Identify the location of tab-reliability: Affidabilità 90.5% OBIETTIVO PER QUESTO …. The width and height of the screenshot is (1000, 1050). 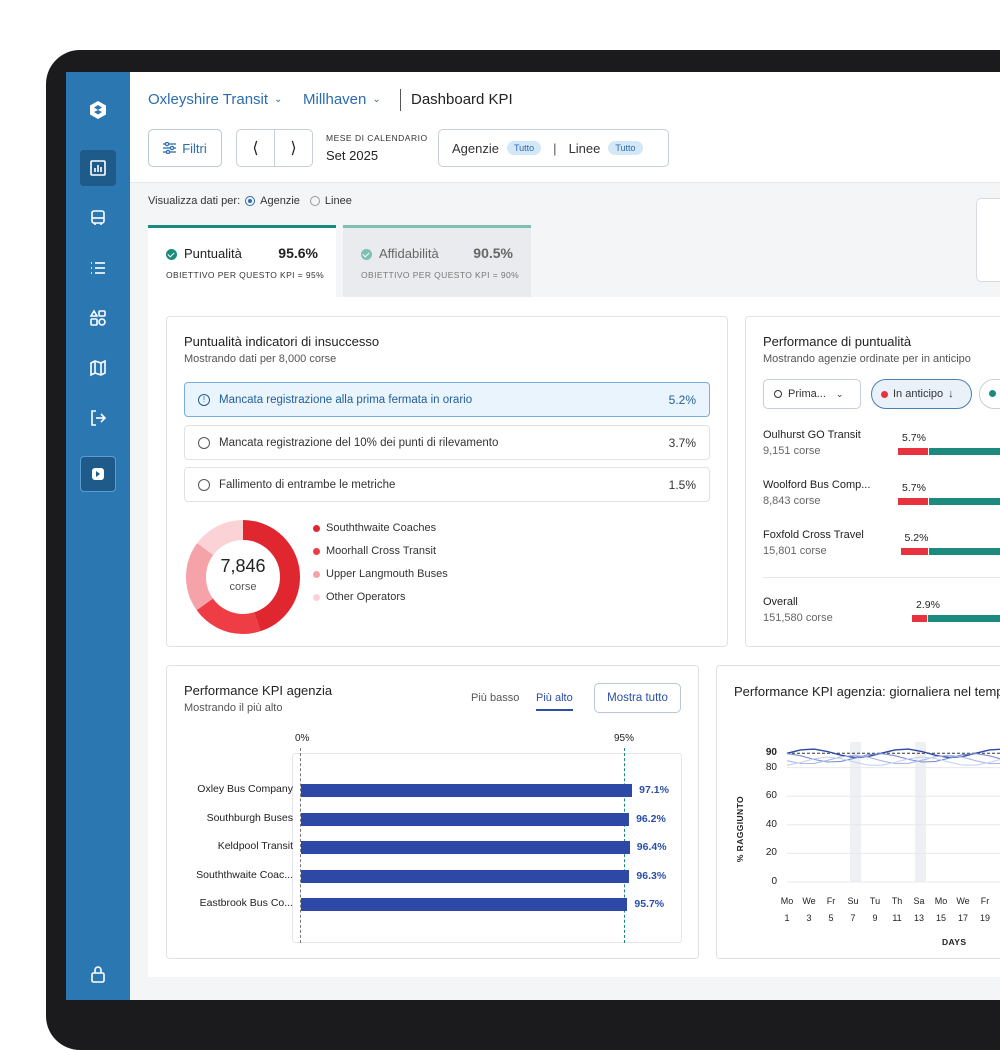
(437, 261).